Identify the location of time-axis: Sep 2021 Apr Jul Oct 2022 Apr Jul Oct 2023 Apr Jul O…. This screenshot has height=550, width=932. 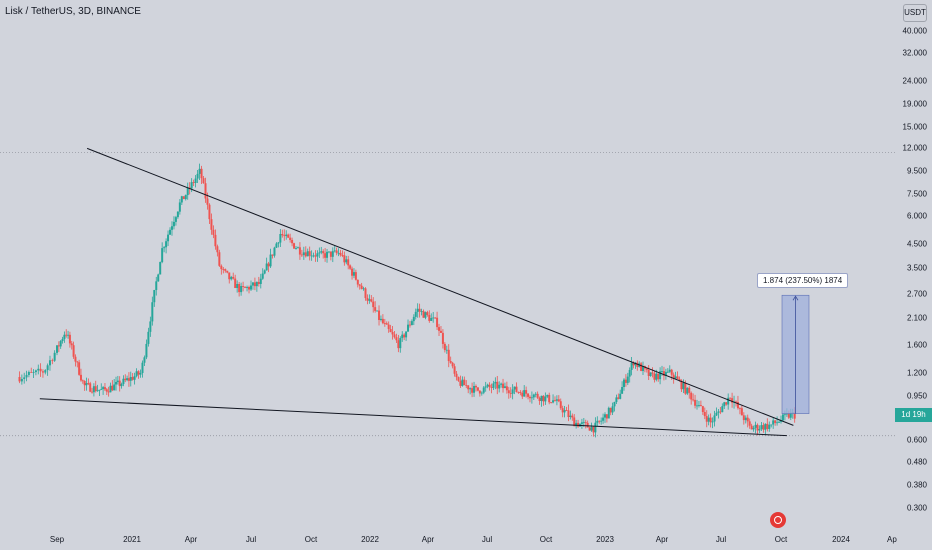
(448, 540).